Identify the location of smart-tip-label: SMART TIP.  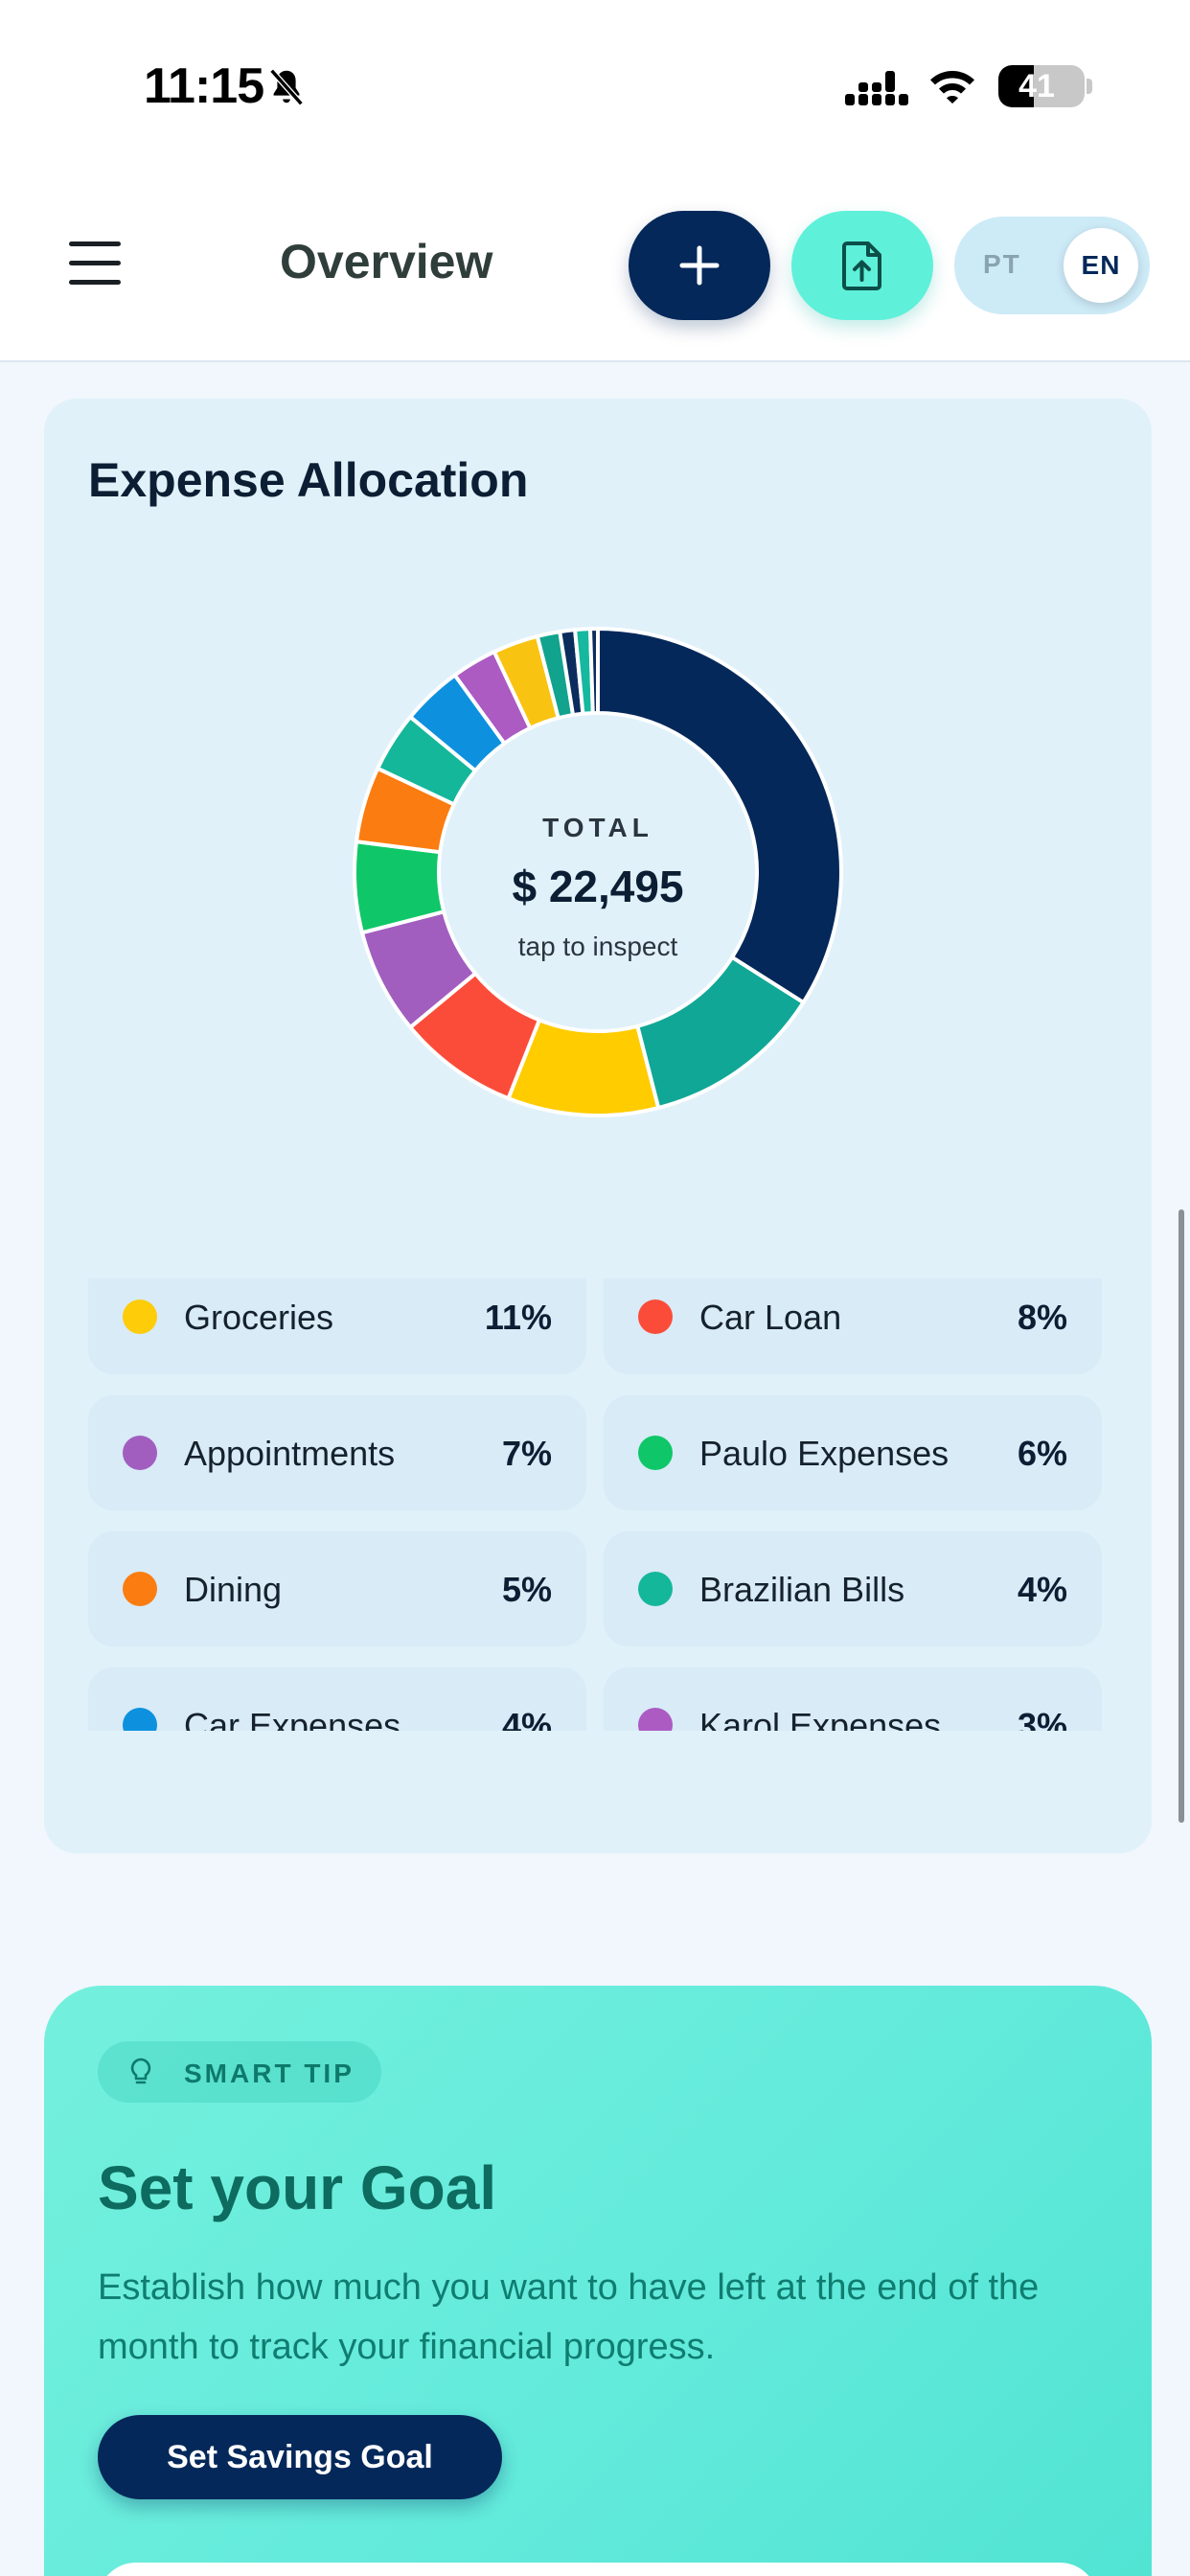
(270, 2073).